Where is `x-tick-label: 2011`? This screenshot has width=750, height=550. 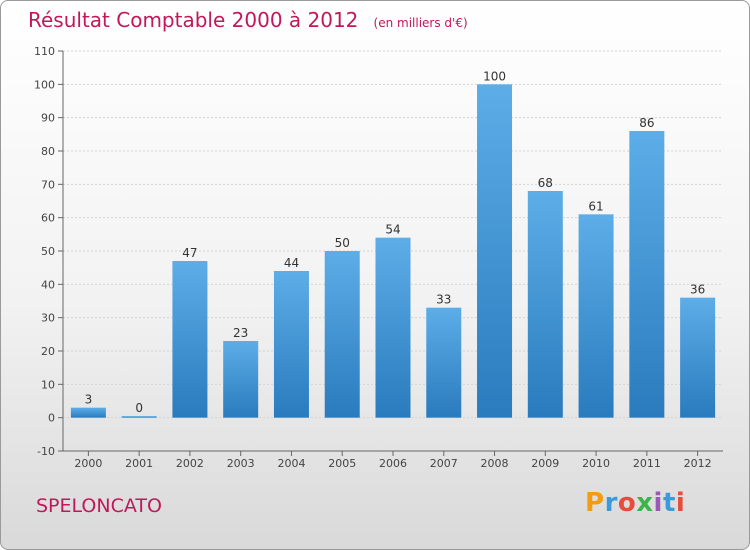
x-tick-label: 2011 is located at coordinates (647, 463).